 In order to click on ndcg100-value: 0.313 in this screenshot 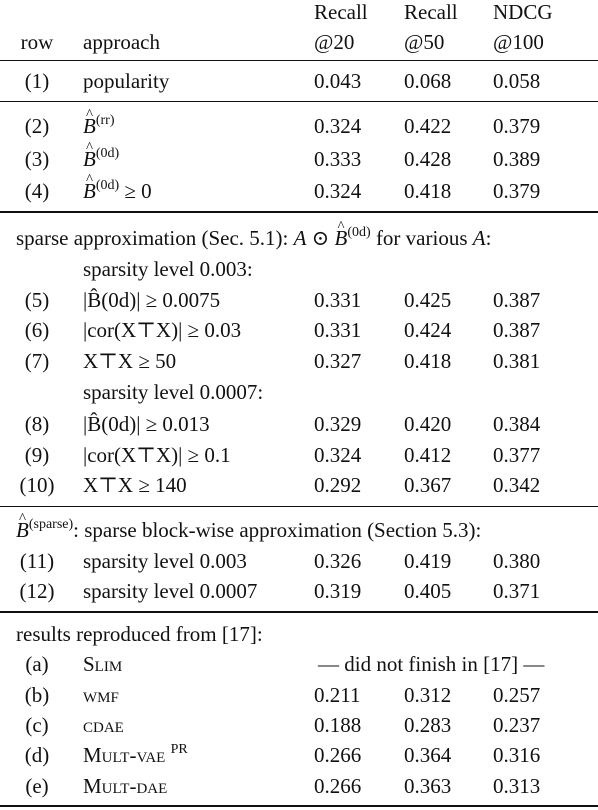, I will do `click(517, 786)`.